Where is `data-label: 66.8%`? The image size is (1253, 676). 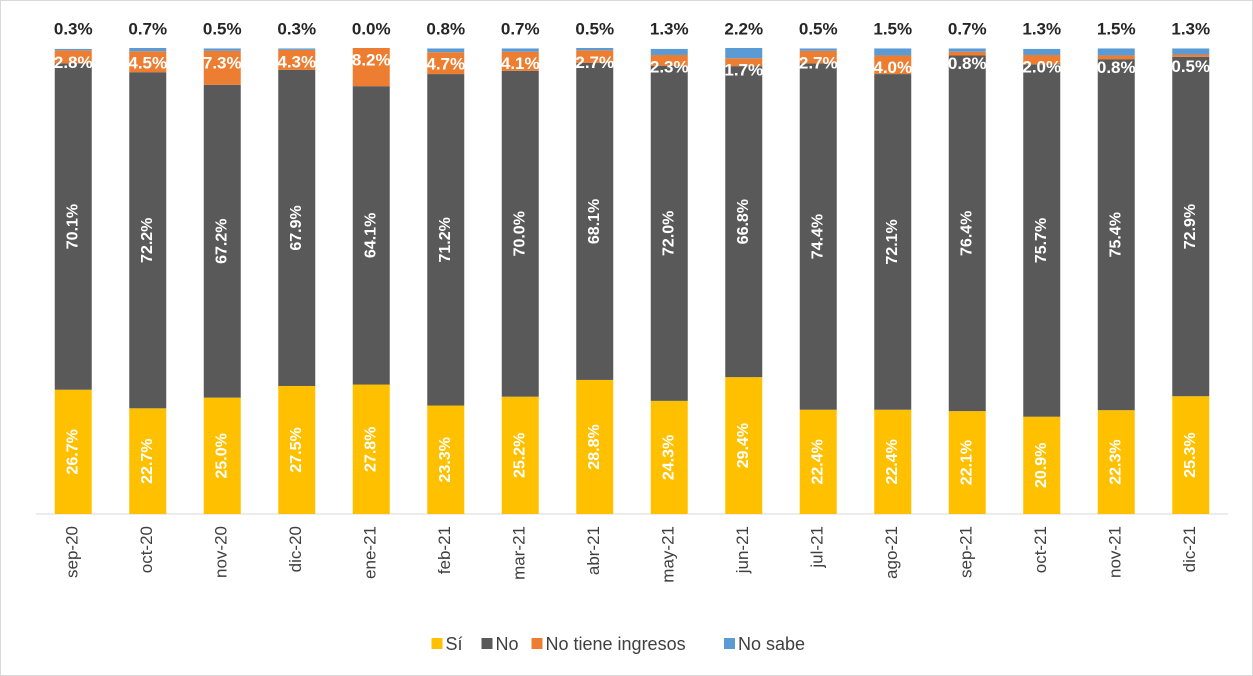 data-label: 66.8% is located at coordinates (743, 221).